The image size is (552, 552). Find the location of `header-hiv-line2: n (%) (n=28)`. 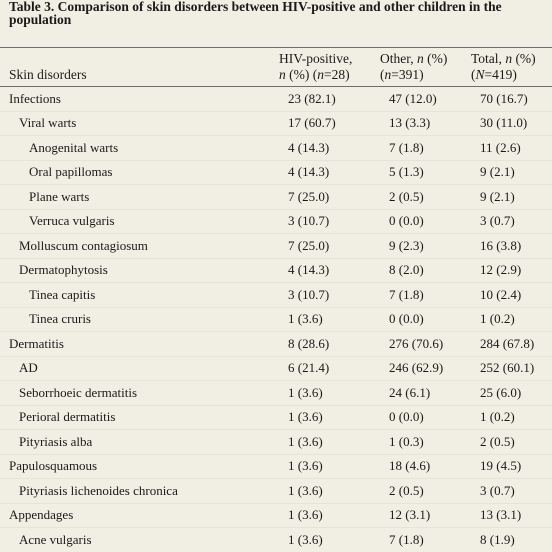

header-hiv-line2: n (%) (n=28) is located at coordinates (315, 75).